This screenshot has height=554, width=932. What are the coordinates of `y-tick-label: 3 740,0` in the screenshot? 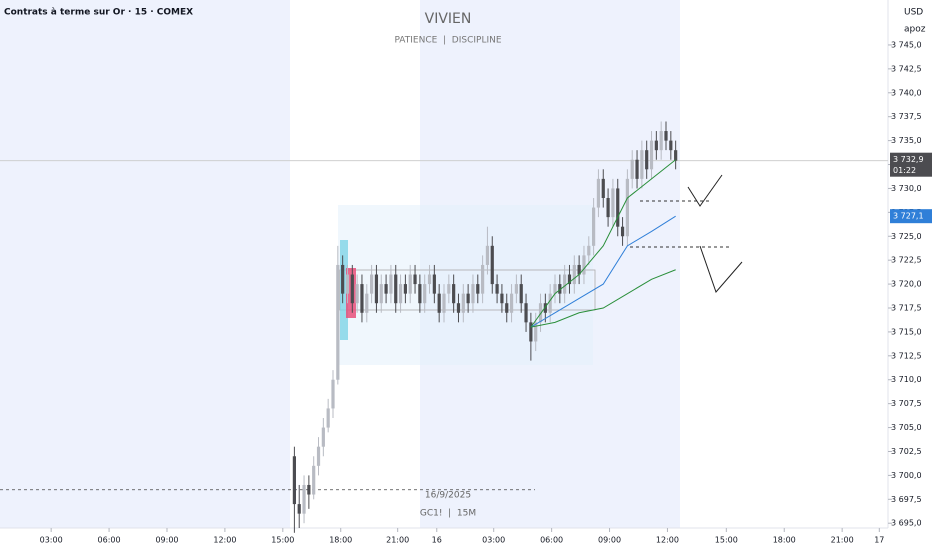 It's located at (906, 92).